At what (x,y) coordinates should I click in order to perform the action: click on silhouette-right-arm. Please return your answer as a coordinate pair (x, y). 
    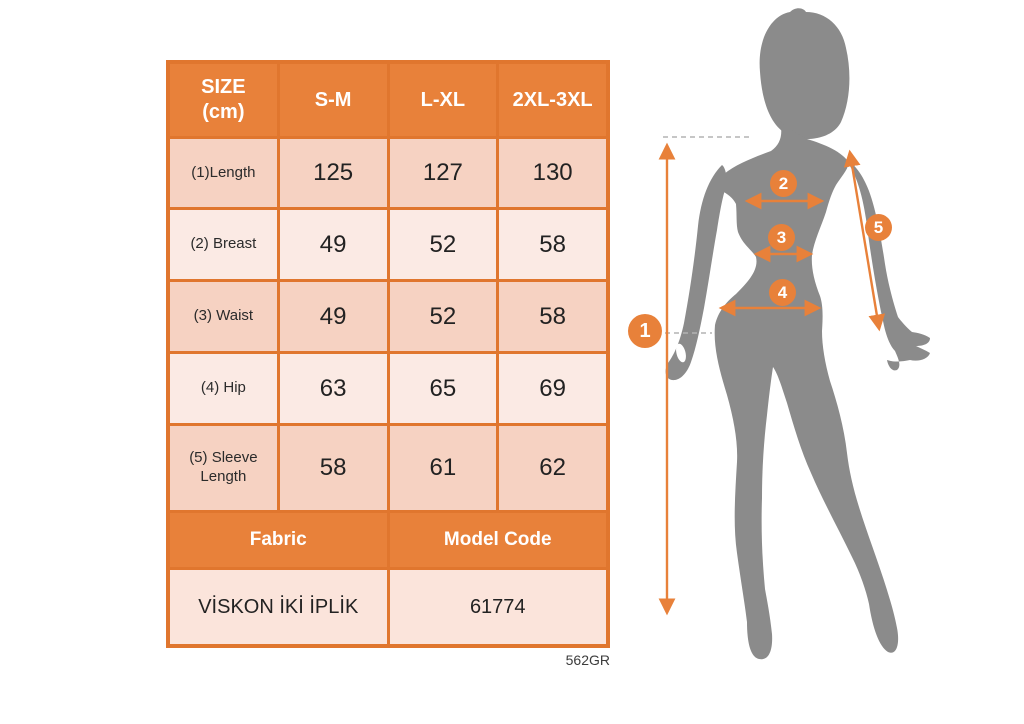
    Looking at the image, I should click on (887, 265).